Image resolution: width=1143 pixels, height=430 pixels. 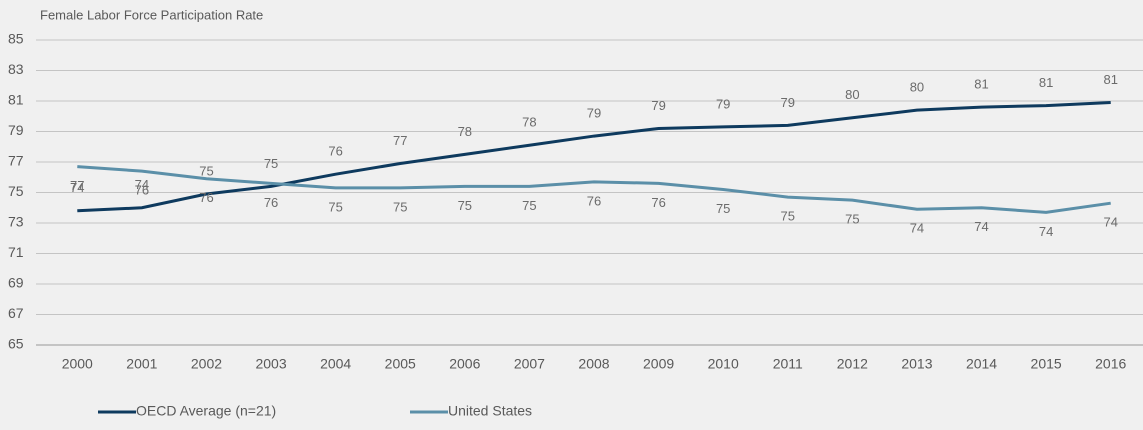 I want to click on y-tick-label: 77, so click(x=16, y=161).